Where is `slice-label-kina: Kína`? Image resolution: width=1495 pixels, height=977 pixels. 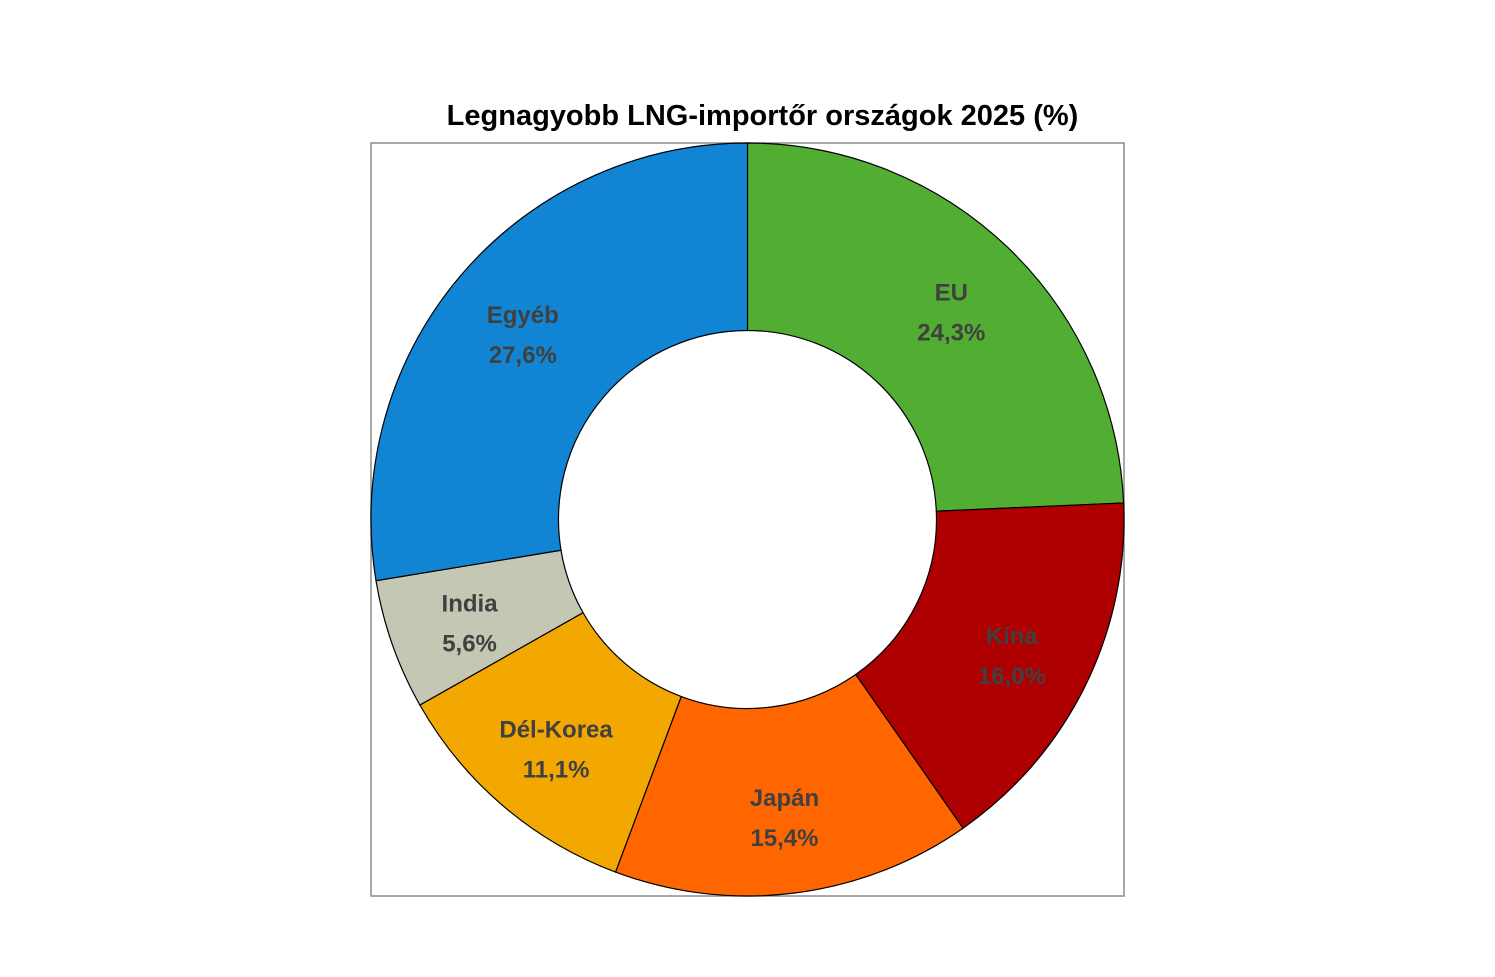
slice-label-kina: Kína is located at coordinates (1012, 636).